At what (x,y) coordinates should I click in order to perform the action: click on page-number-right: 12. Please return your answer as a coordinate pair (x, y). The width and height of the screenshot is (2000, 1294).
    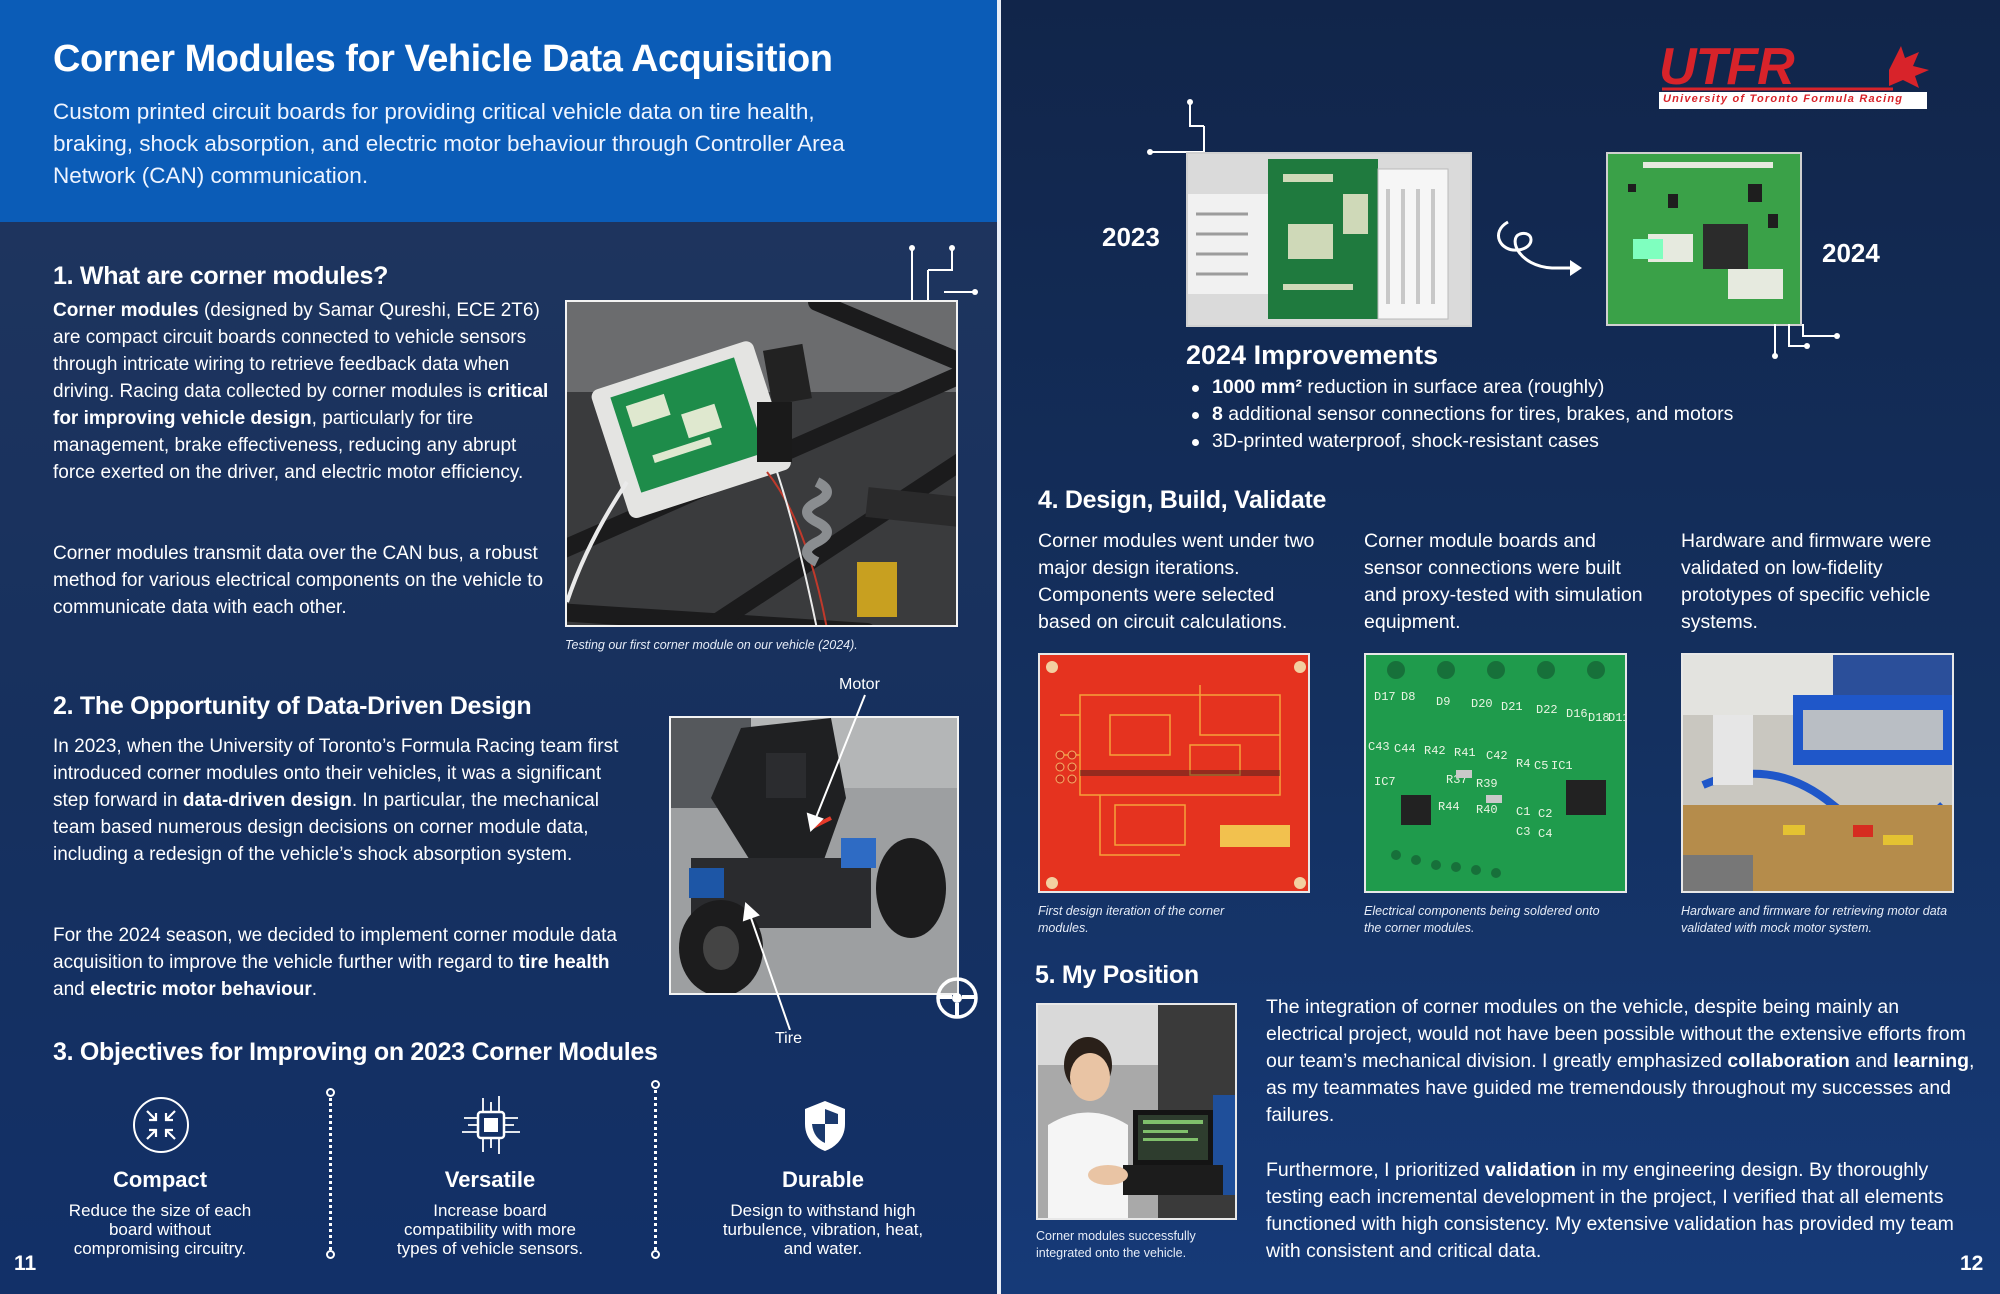
    Looking at the image, I should click on (1972, 1263).